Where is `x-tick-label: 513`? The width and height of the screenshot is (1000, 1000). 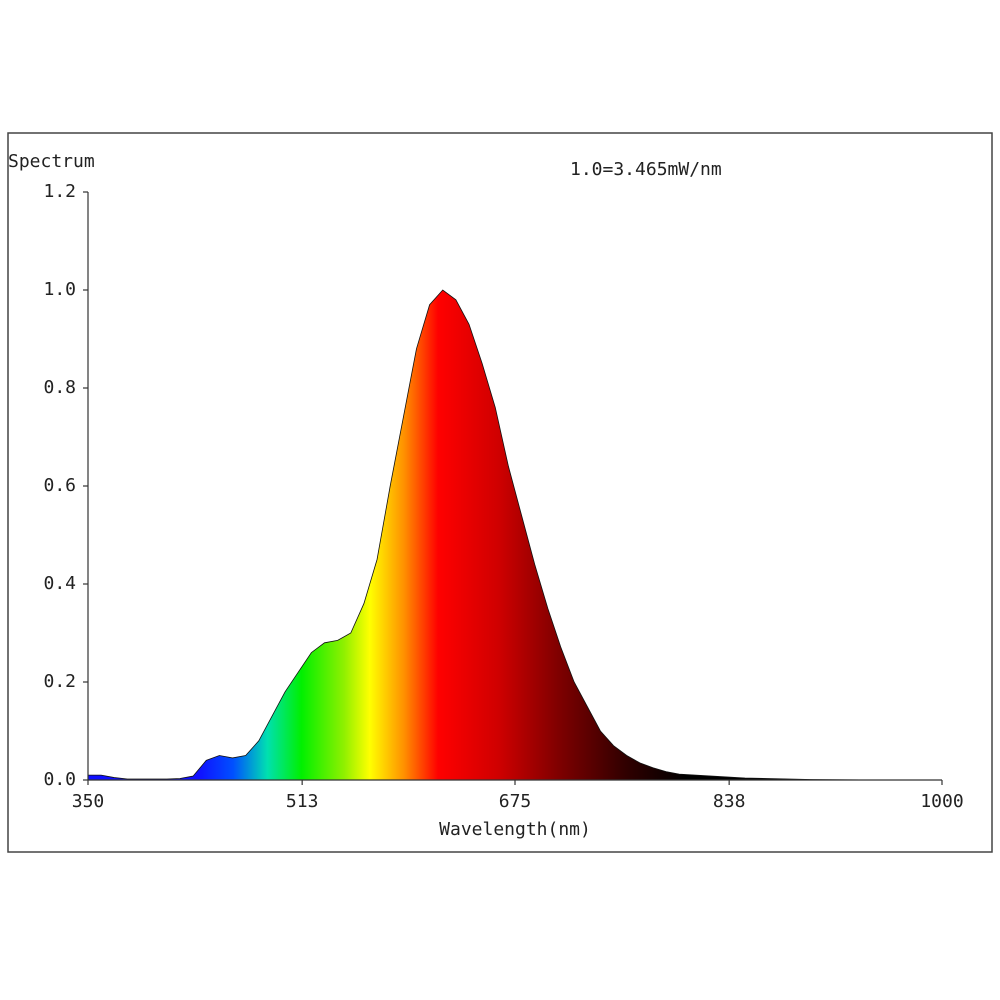 x-tick-label: 513 is located at coordinates (302, 801).